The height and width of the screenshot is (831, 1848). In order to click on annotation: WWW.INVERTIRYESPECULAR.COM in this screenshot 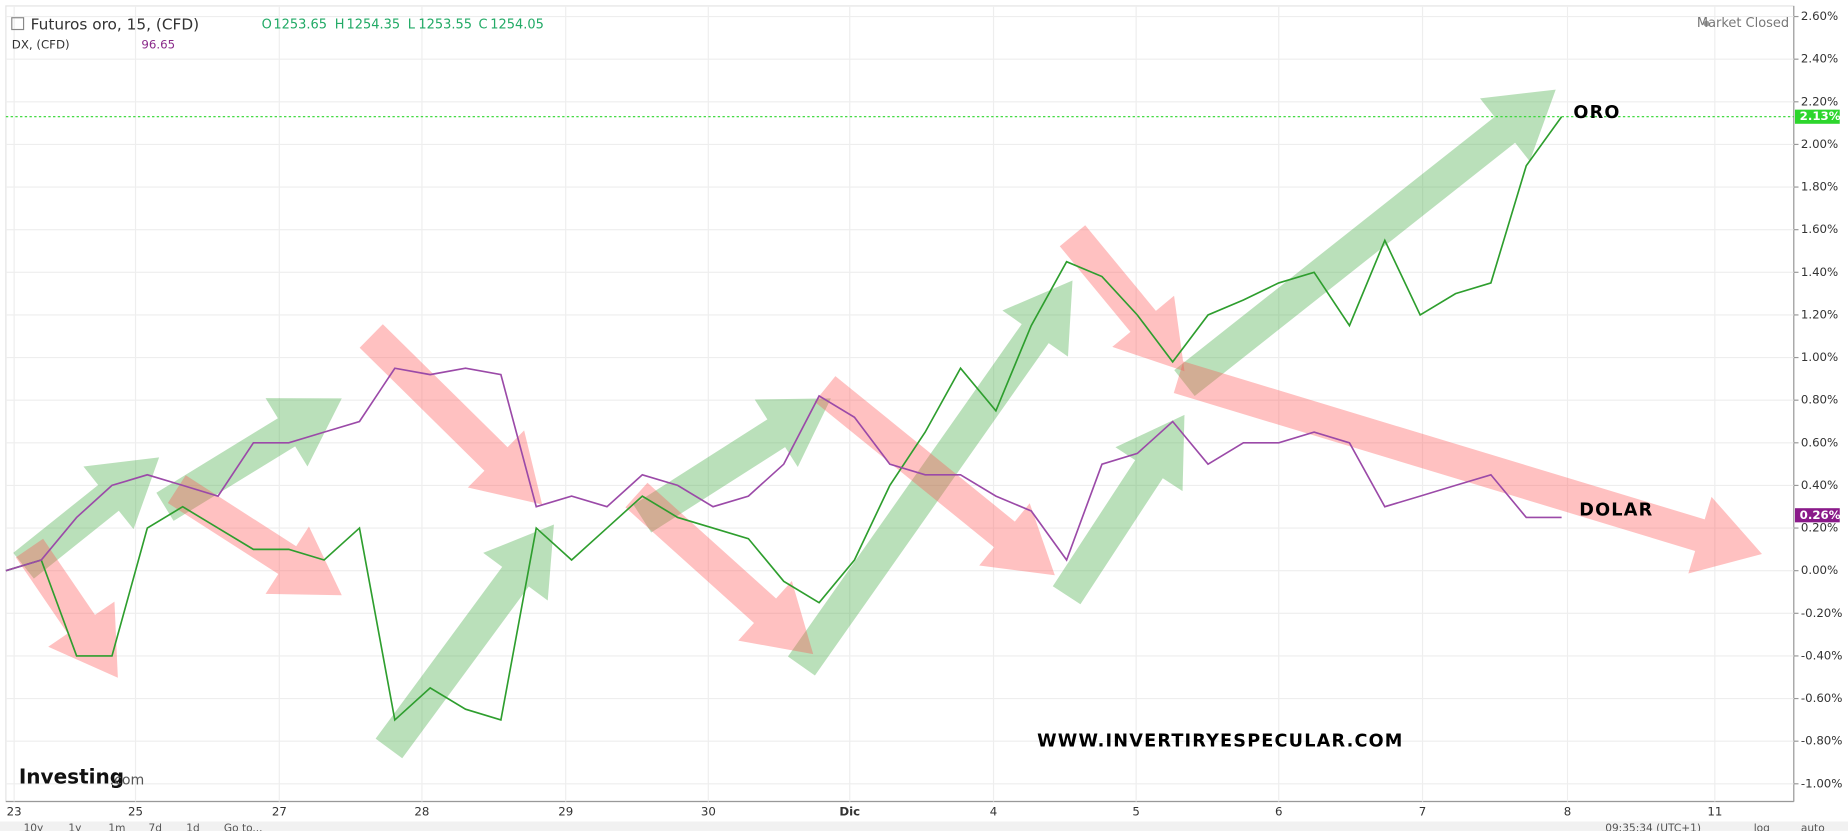, I will do `click(1220, 741)`.